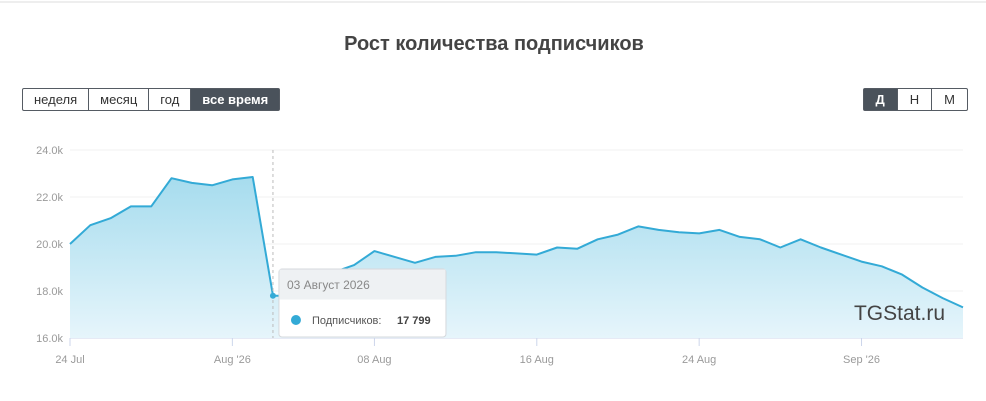  Describe the element at coordinates (414, 321) in the screenshot. I see `tooltip-value: 17 799` at that location.